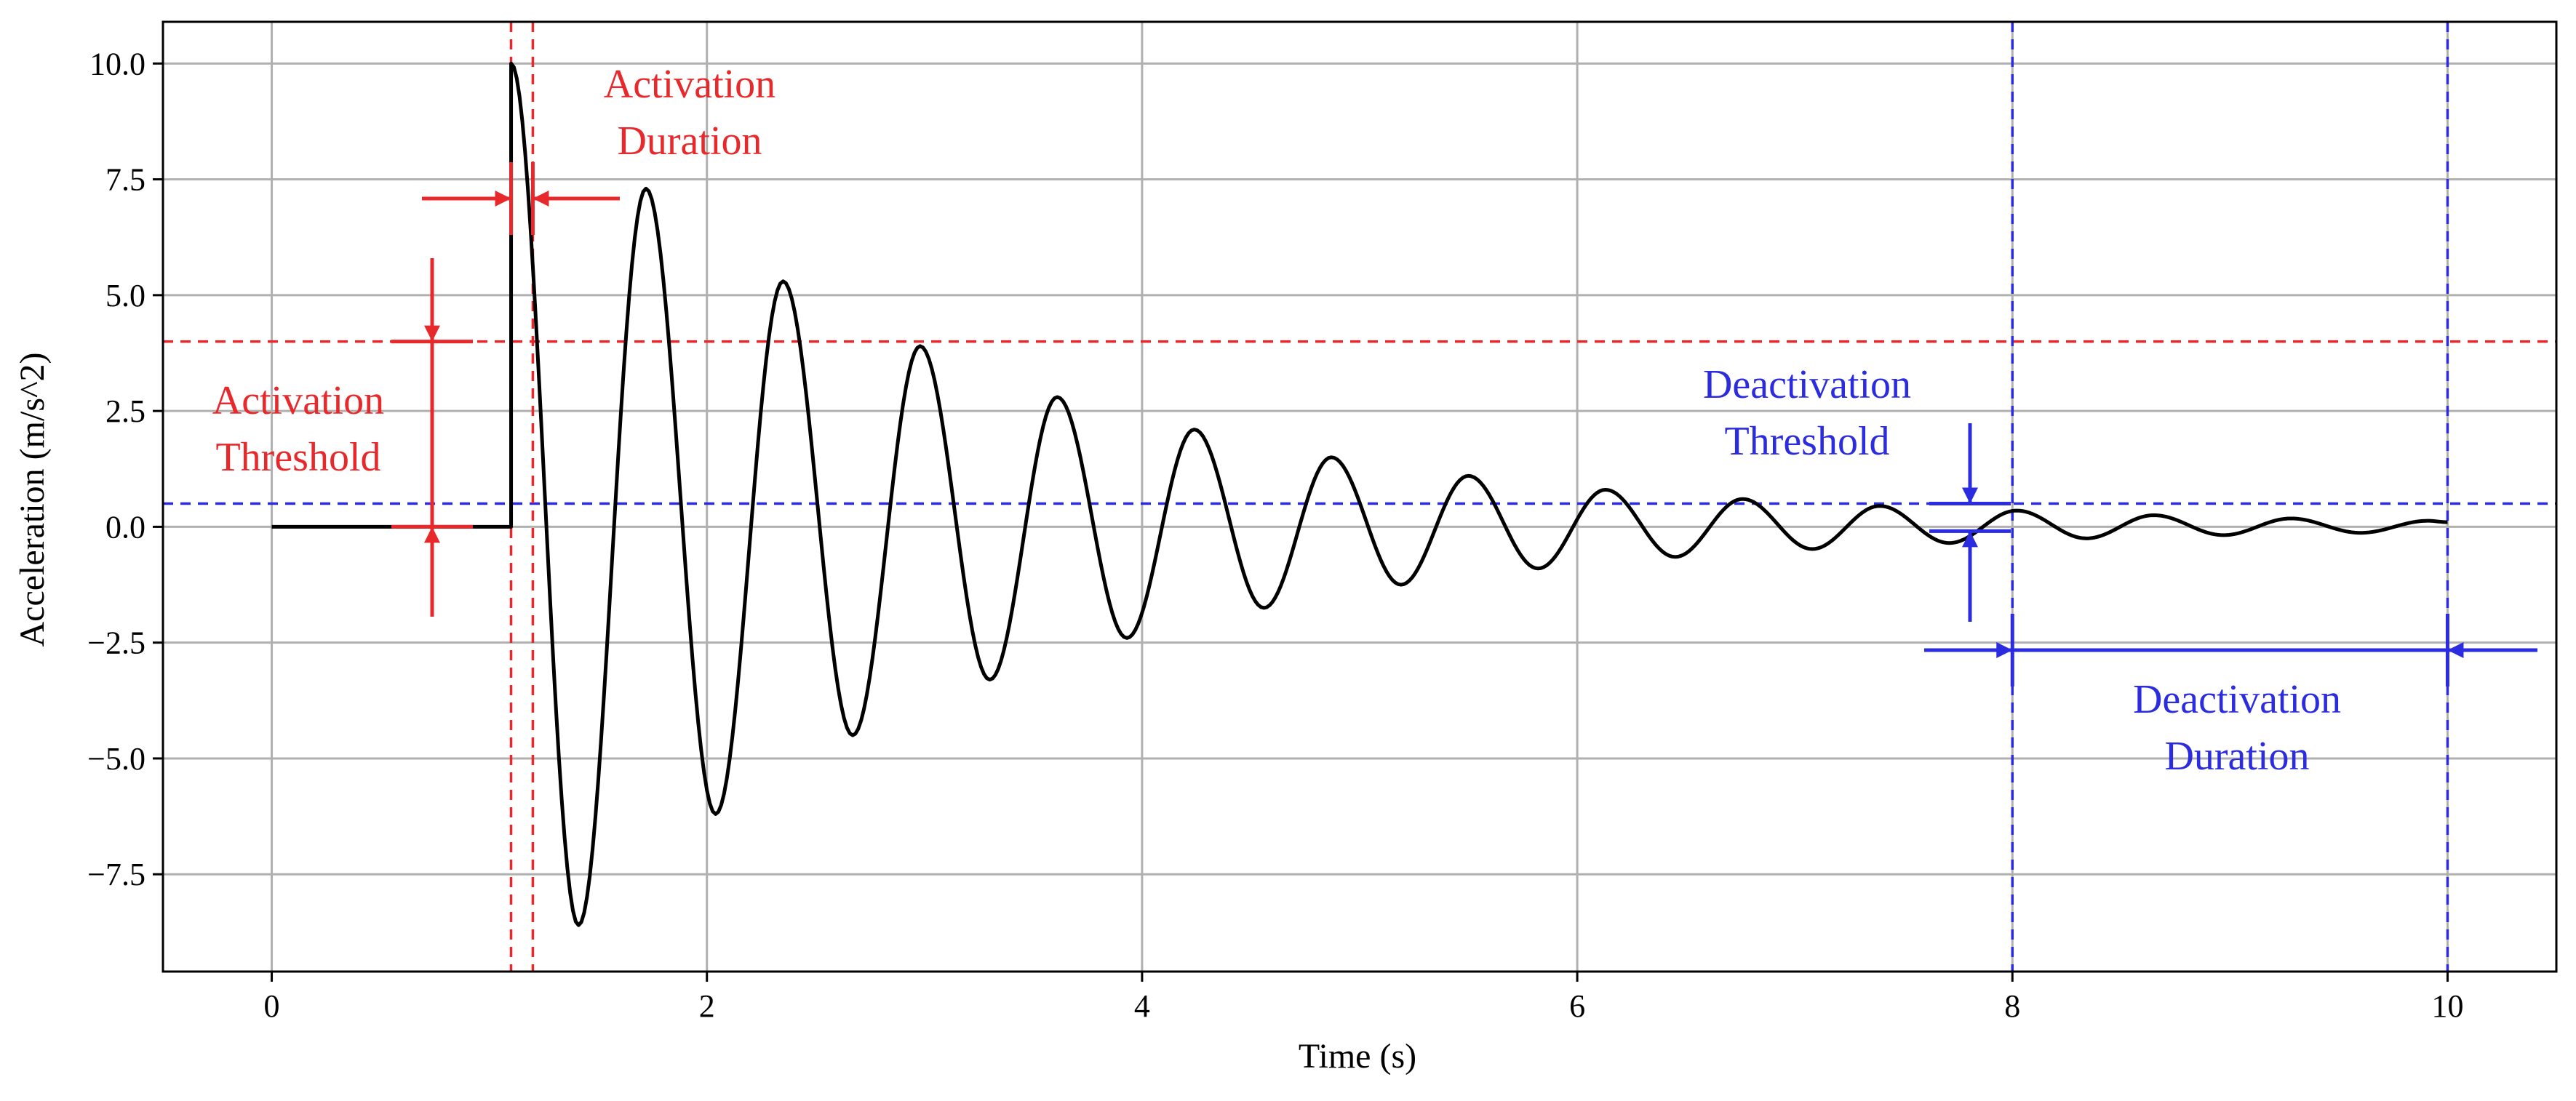 The image size is (2576, 1101). Describe the element at coordinates (117, 63) in the screenshot. I see `y-tick-label: 10.0` at that location.